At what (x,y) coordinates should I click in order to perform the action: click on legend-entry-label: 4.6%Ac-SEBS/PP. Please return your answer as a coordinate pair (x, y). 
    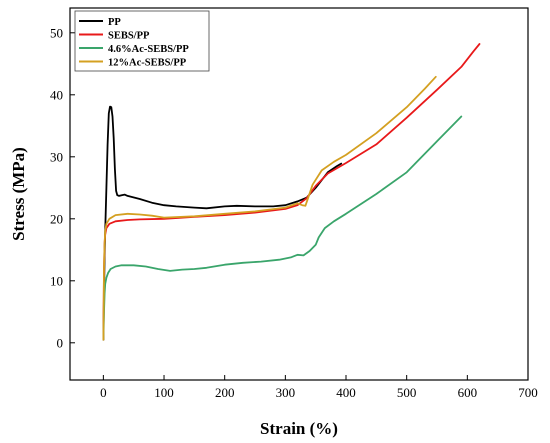
    Looking at the image, I should click on (148, 49).